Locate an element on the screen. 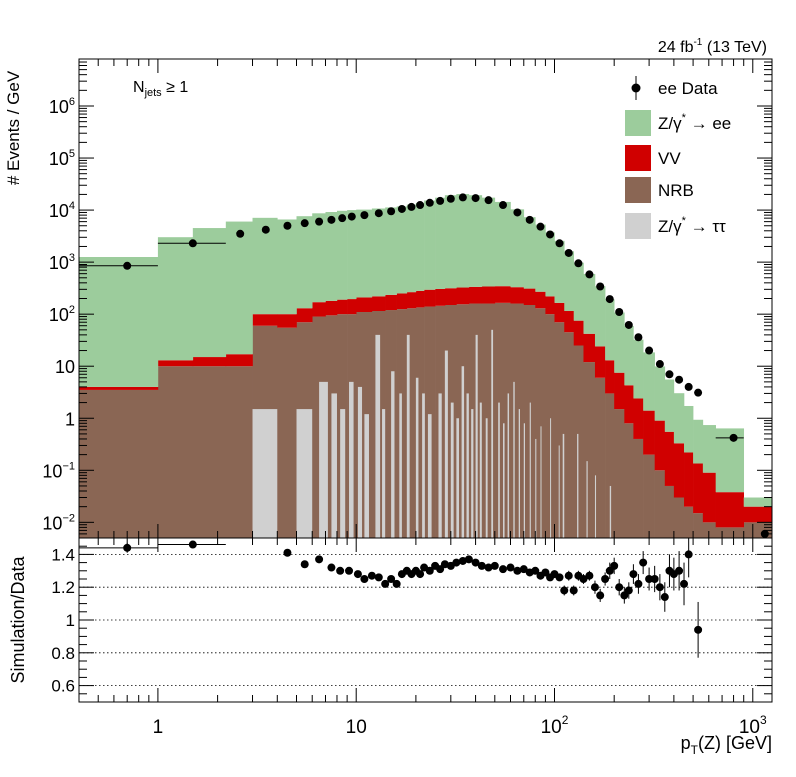 The height and width of the screenshot is (777, 796). series-ztt is located at coordinates (432, 433).